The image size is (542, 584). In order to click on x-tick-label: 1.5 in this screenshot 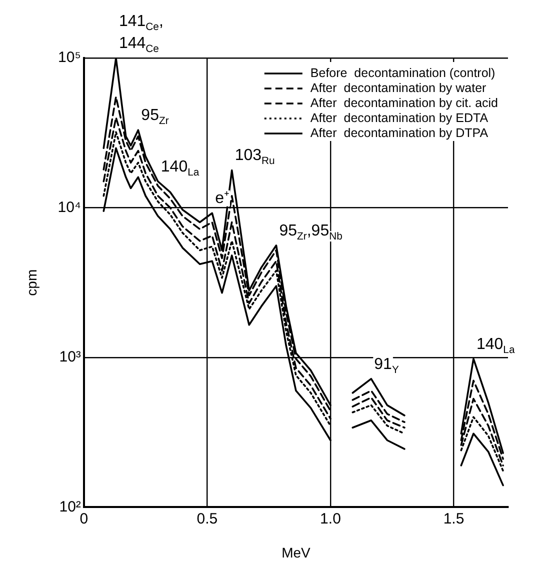, I will do `click(453, 519)`.